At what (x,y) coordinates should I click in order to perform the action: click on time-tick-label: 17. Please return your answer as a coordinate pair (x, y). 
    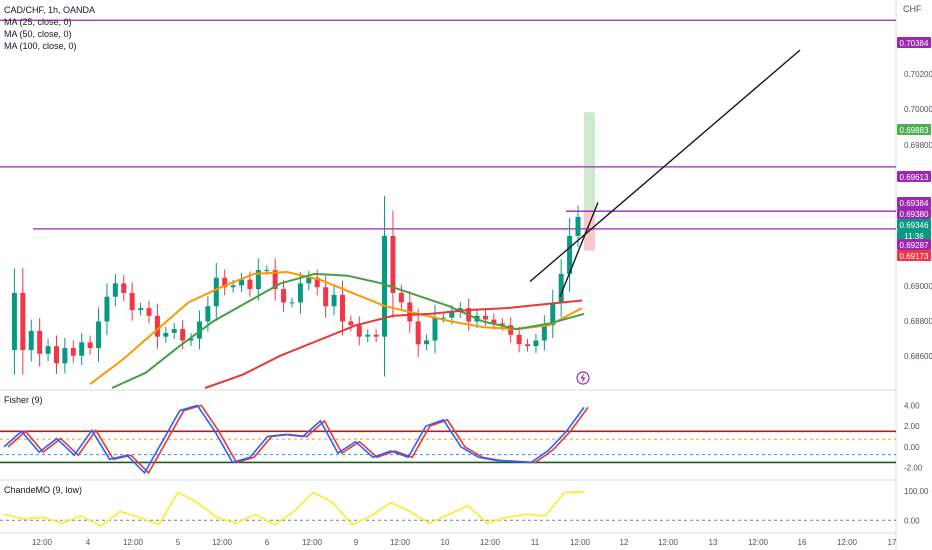
    Looking at the image, I should click on (892, 542).